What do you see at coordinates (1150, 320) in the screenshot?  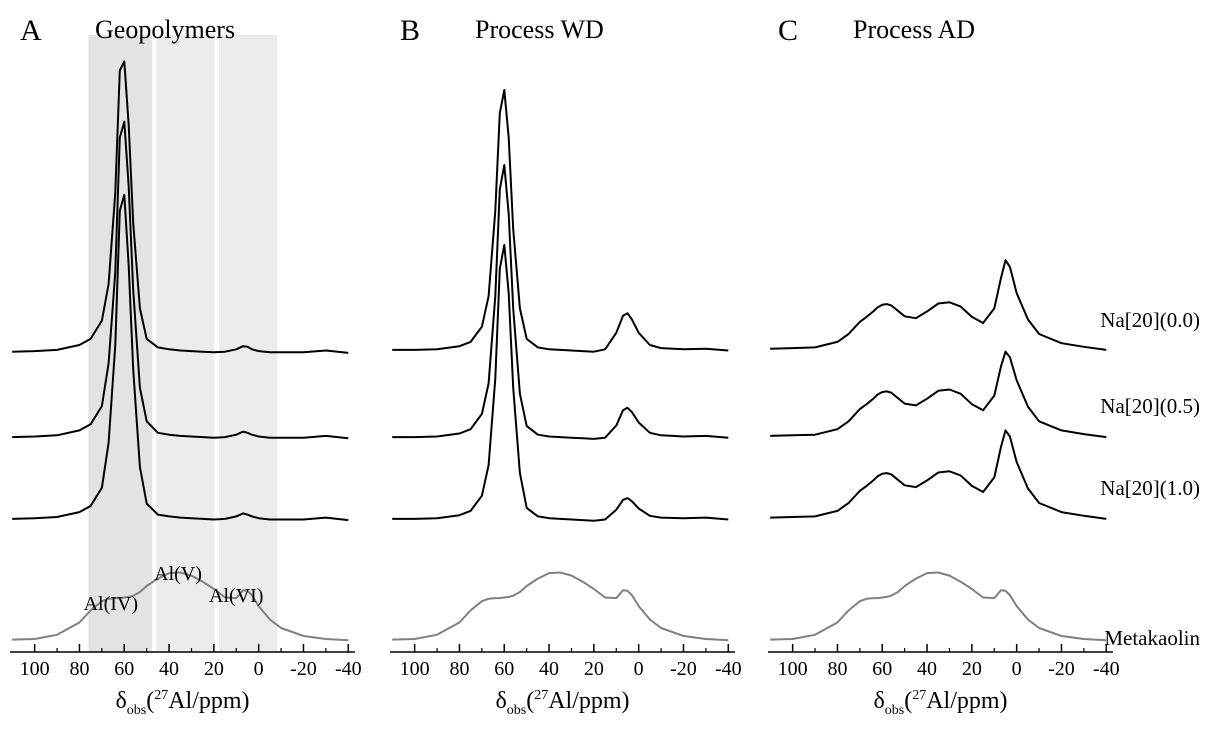 I see `series-label: Na[20](0.0)` at bounding box center [1150, 320].